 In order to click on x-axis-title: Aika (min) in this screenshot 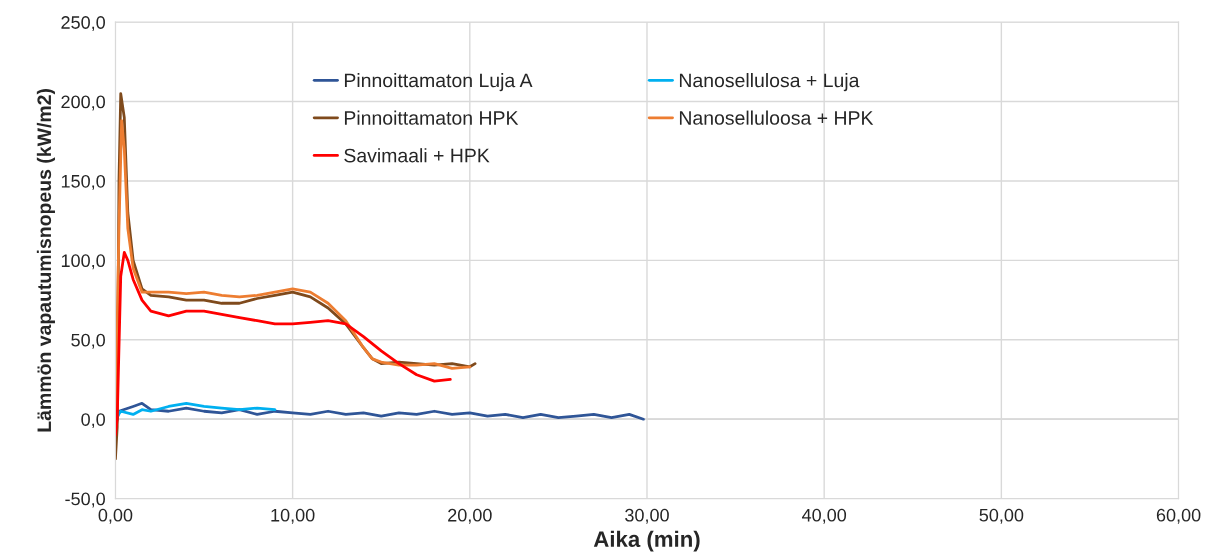, I will do `click(646, 541)`.